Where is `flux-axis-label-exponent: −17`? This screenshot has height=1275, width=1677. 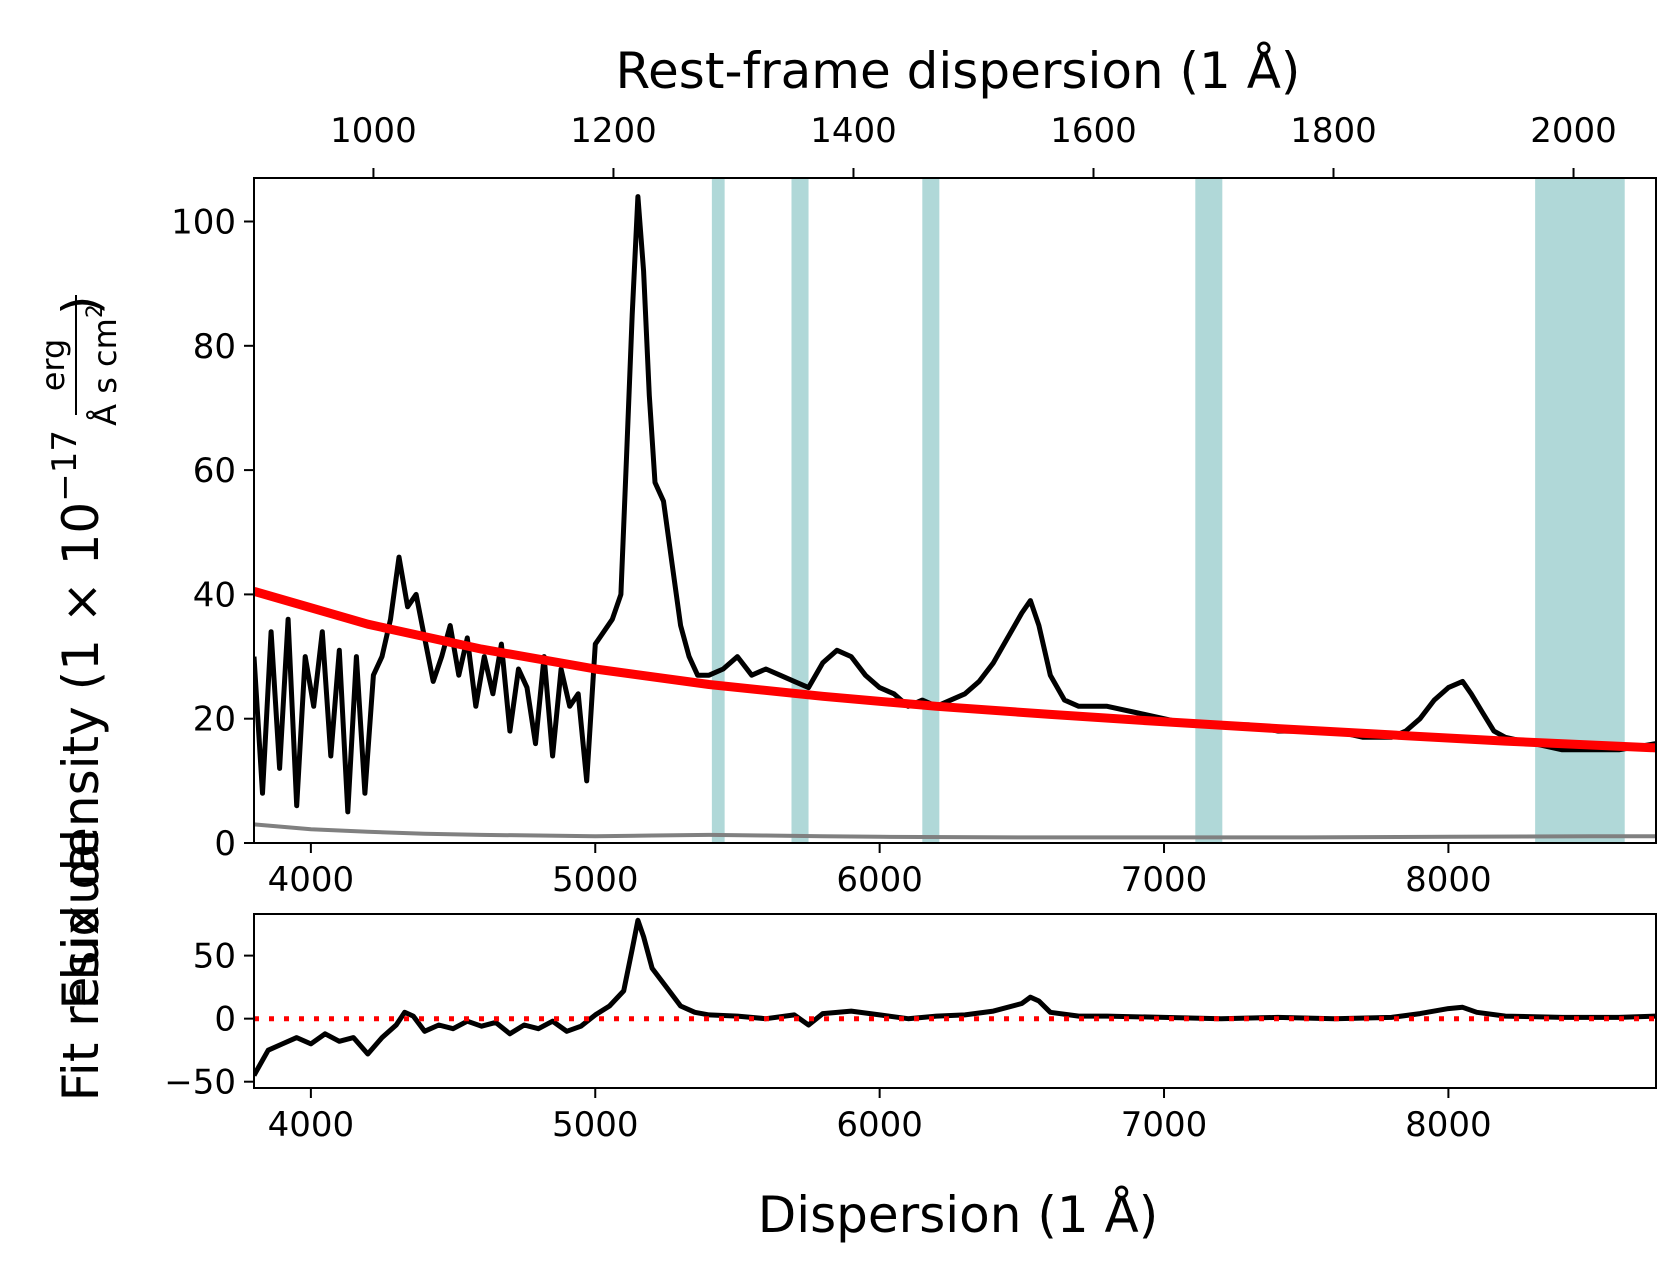 flux-axis-label-exponent: −17 is located at coordinates (65, 466).